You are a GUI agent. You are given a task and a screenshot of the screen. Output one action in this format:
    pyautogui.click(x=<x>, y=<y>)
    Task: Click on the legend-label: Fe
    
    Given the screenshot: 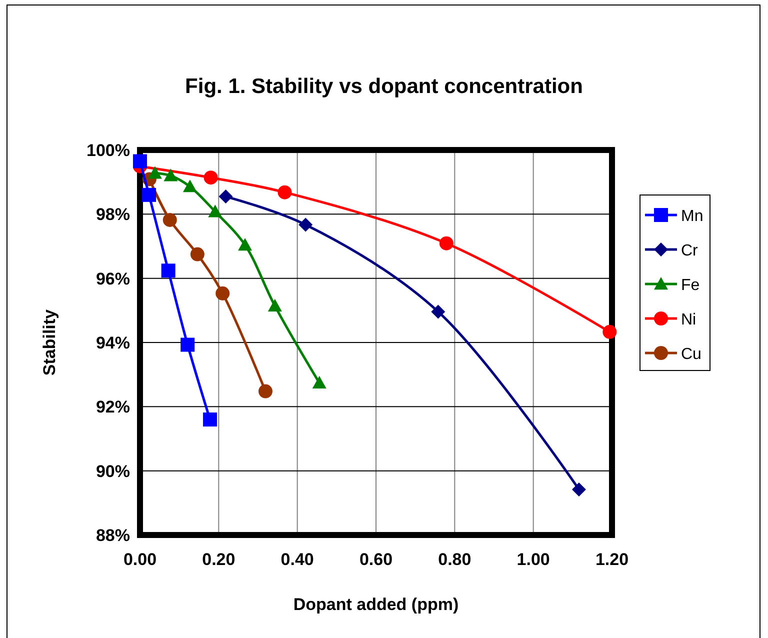 What is the action you would take?
    pyautogui.click(x=690, y=285)
    